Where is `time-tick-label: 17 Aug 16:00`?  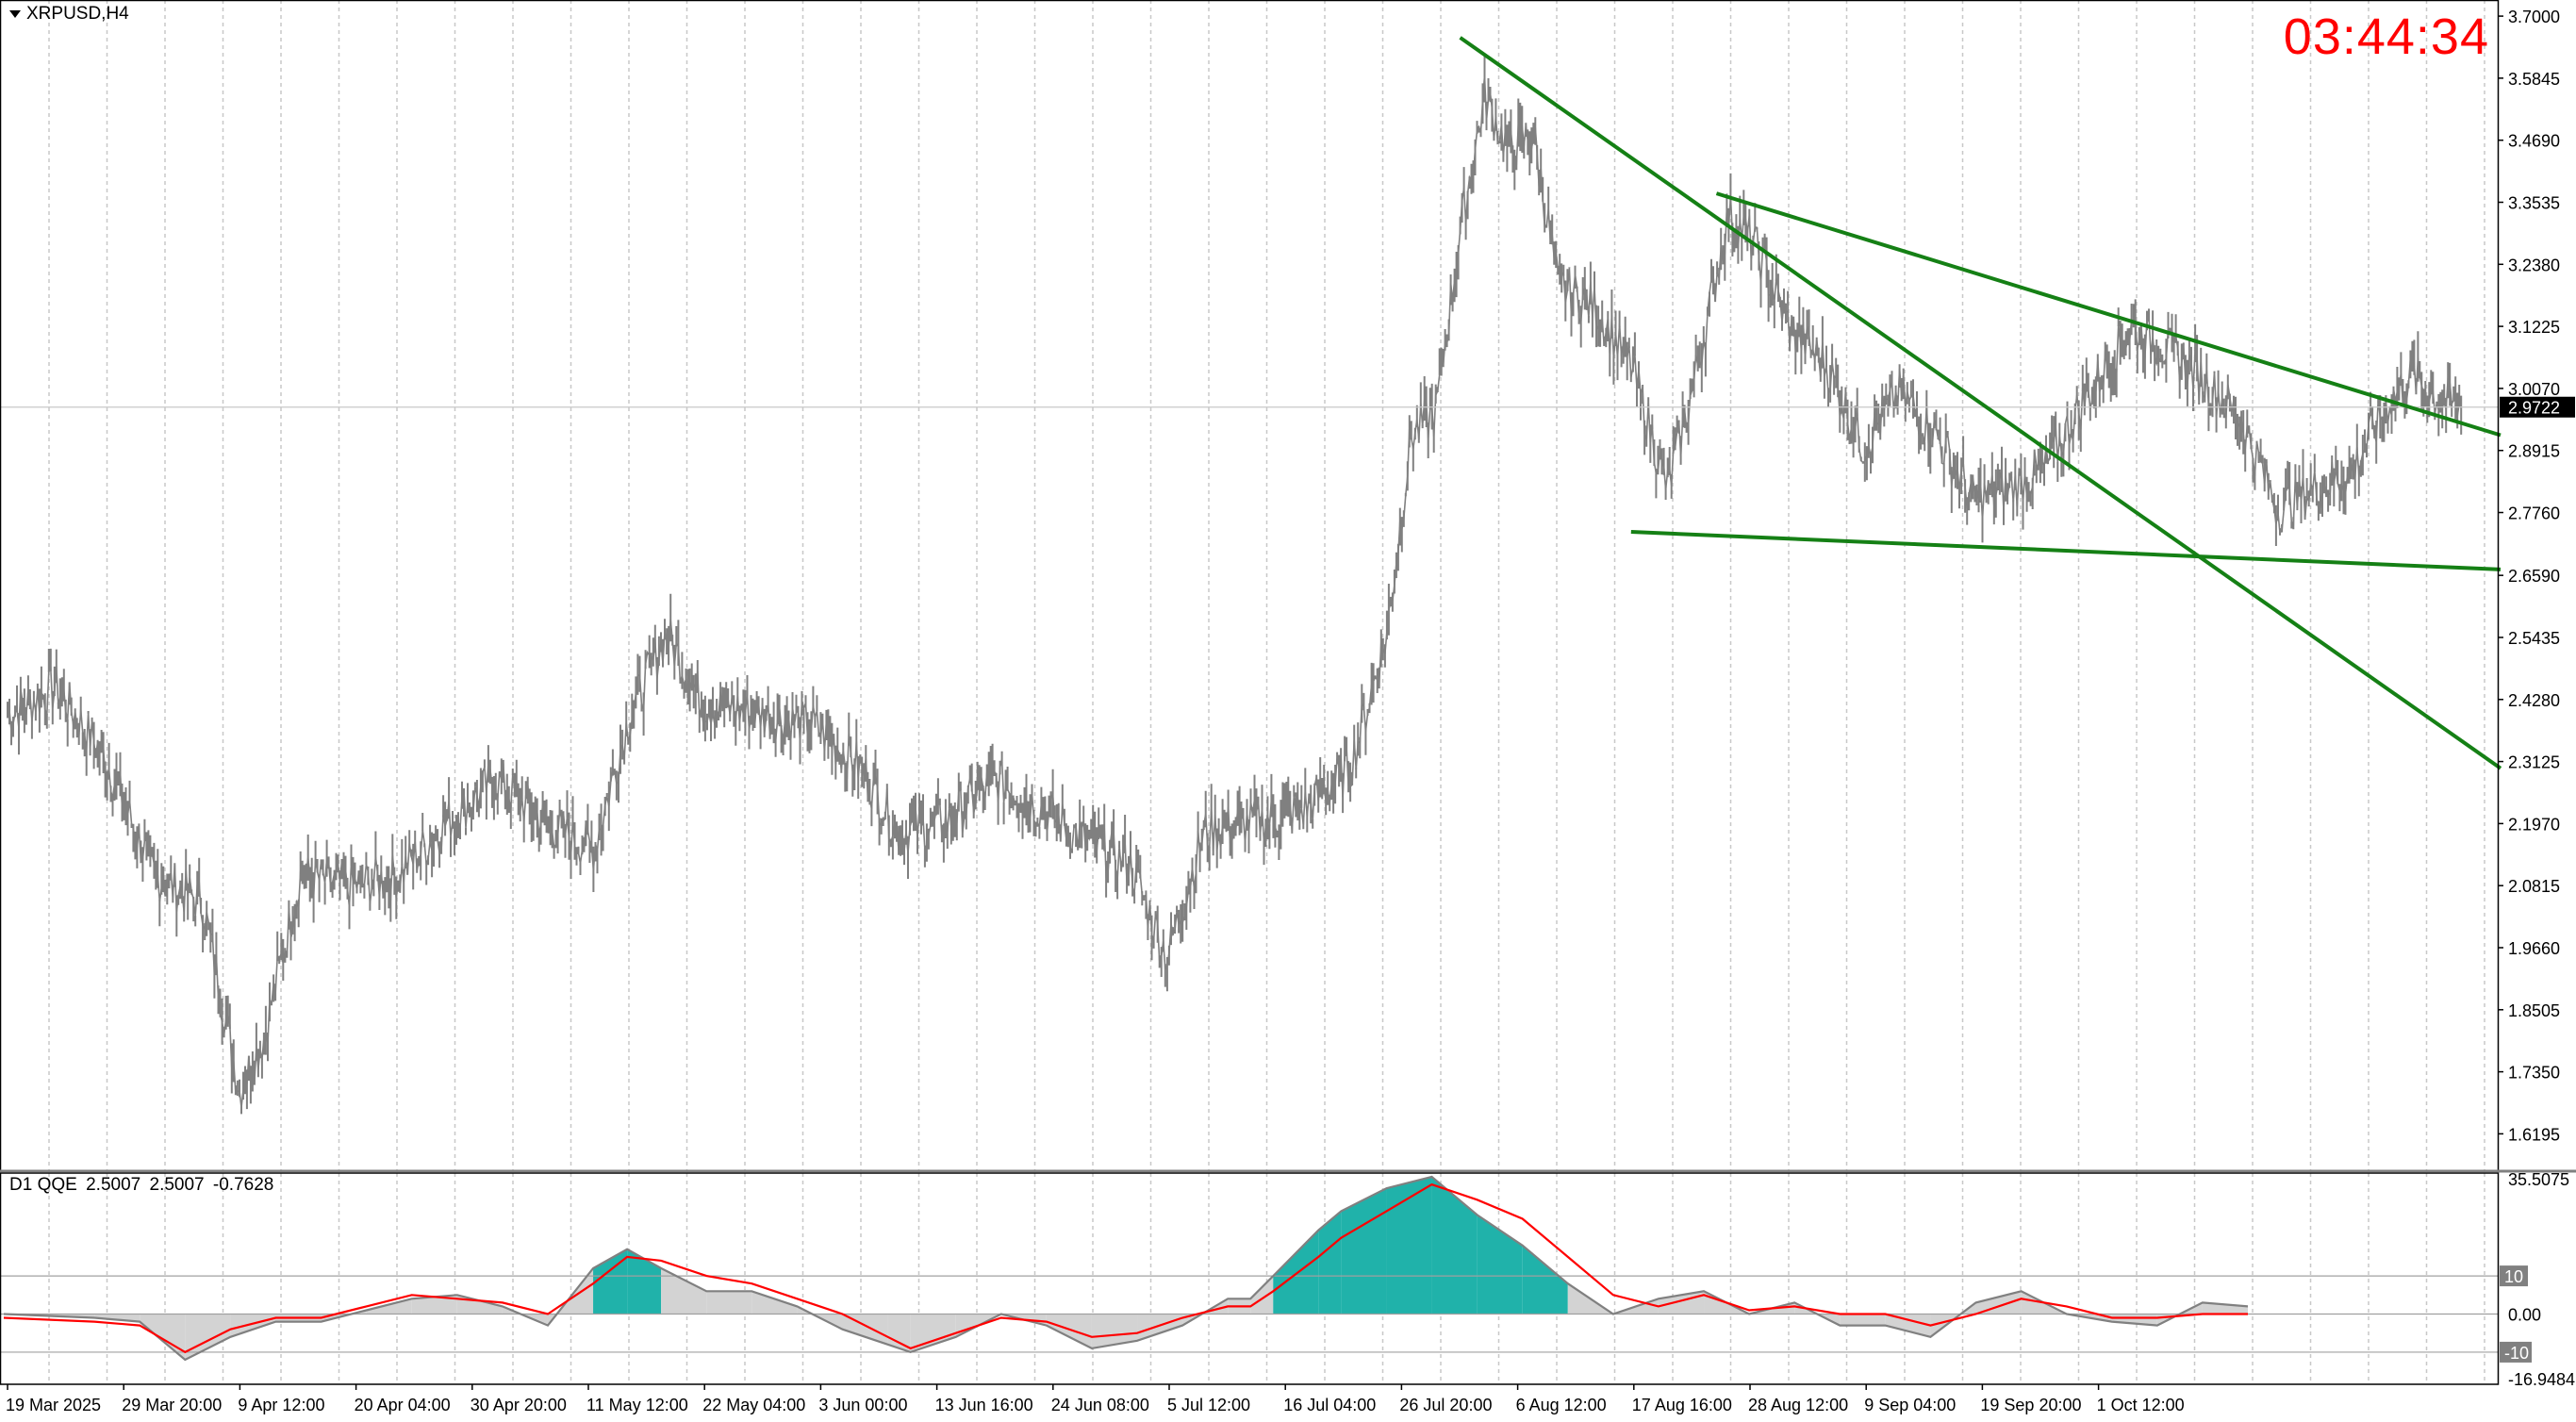 time-tick-label: 17 Aug 16:00 is located at coordinates (1682, 1405).